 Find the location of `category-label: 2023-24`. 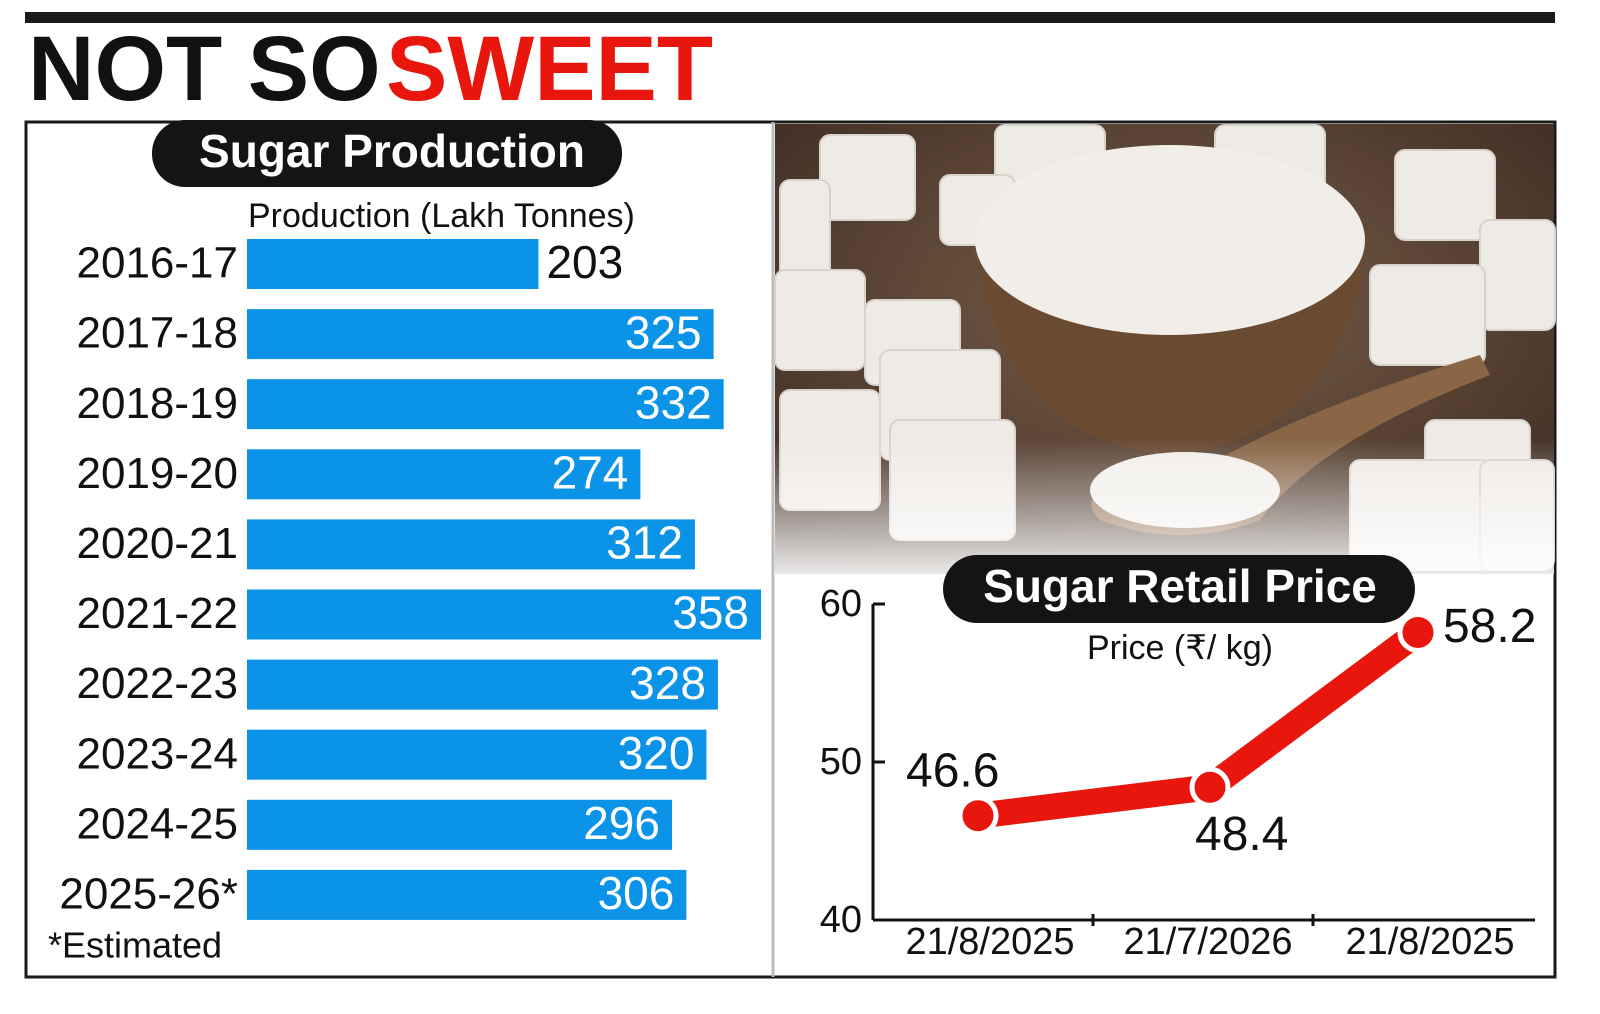

category-label: 2023-24 is located at coordinates (157, 753).